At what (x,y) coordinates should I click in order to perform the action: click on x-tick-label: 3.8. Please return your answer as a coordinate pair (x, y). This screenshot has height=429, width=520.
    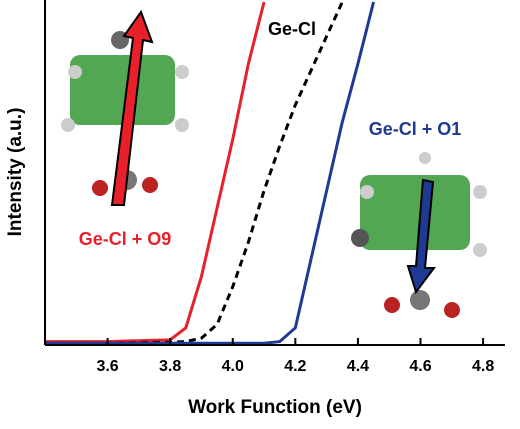
    Looking at the image, I should click on (170, 366).